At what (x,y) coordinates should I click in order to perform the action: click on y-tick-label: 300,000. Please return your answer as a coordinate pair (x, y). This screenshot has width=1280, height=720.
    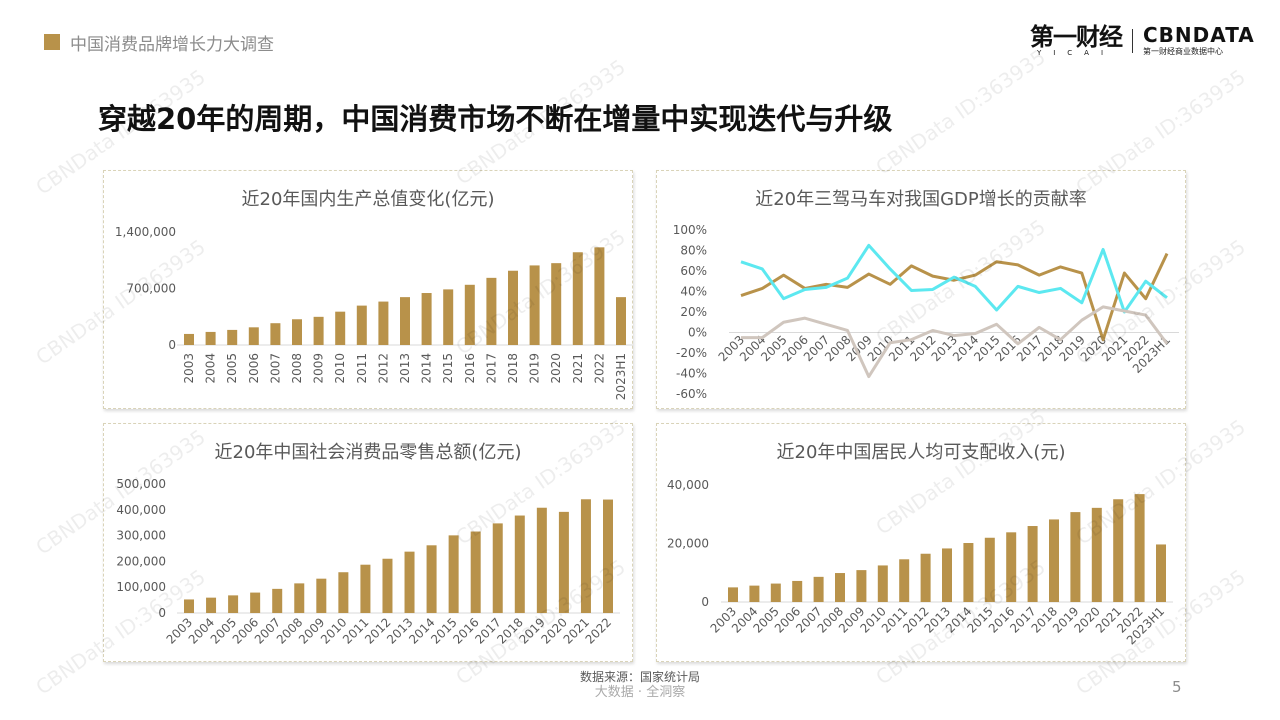
    Looking at the image, I should click on (141, 536).